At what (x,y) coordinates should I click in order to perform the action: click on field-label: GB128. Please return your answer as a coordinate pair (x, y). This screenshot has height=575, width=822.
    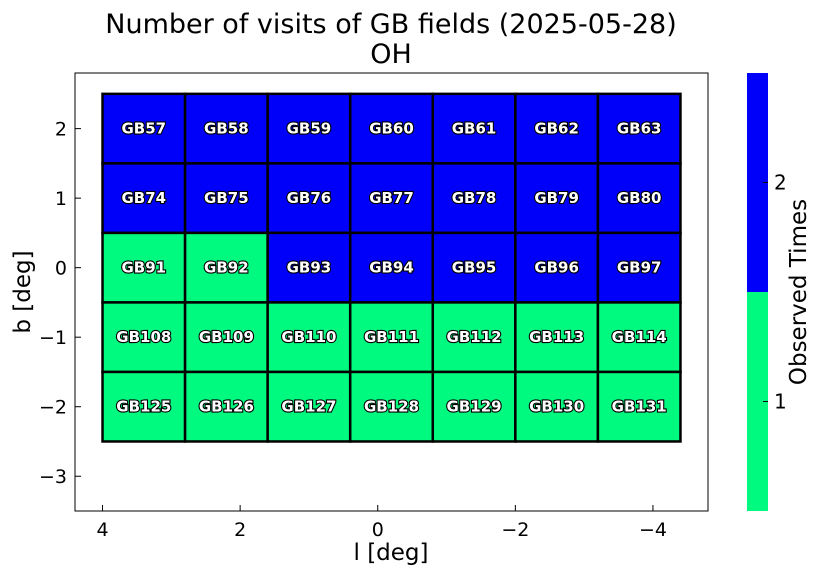
    Looking at the image, I should click on (391, 407).